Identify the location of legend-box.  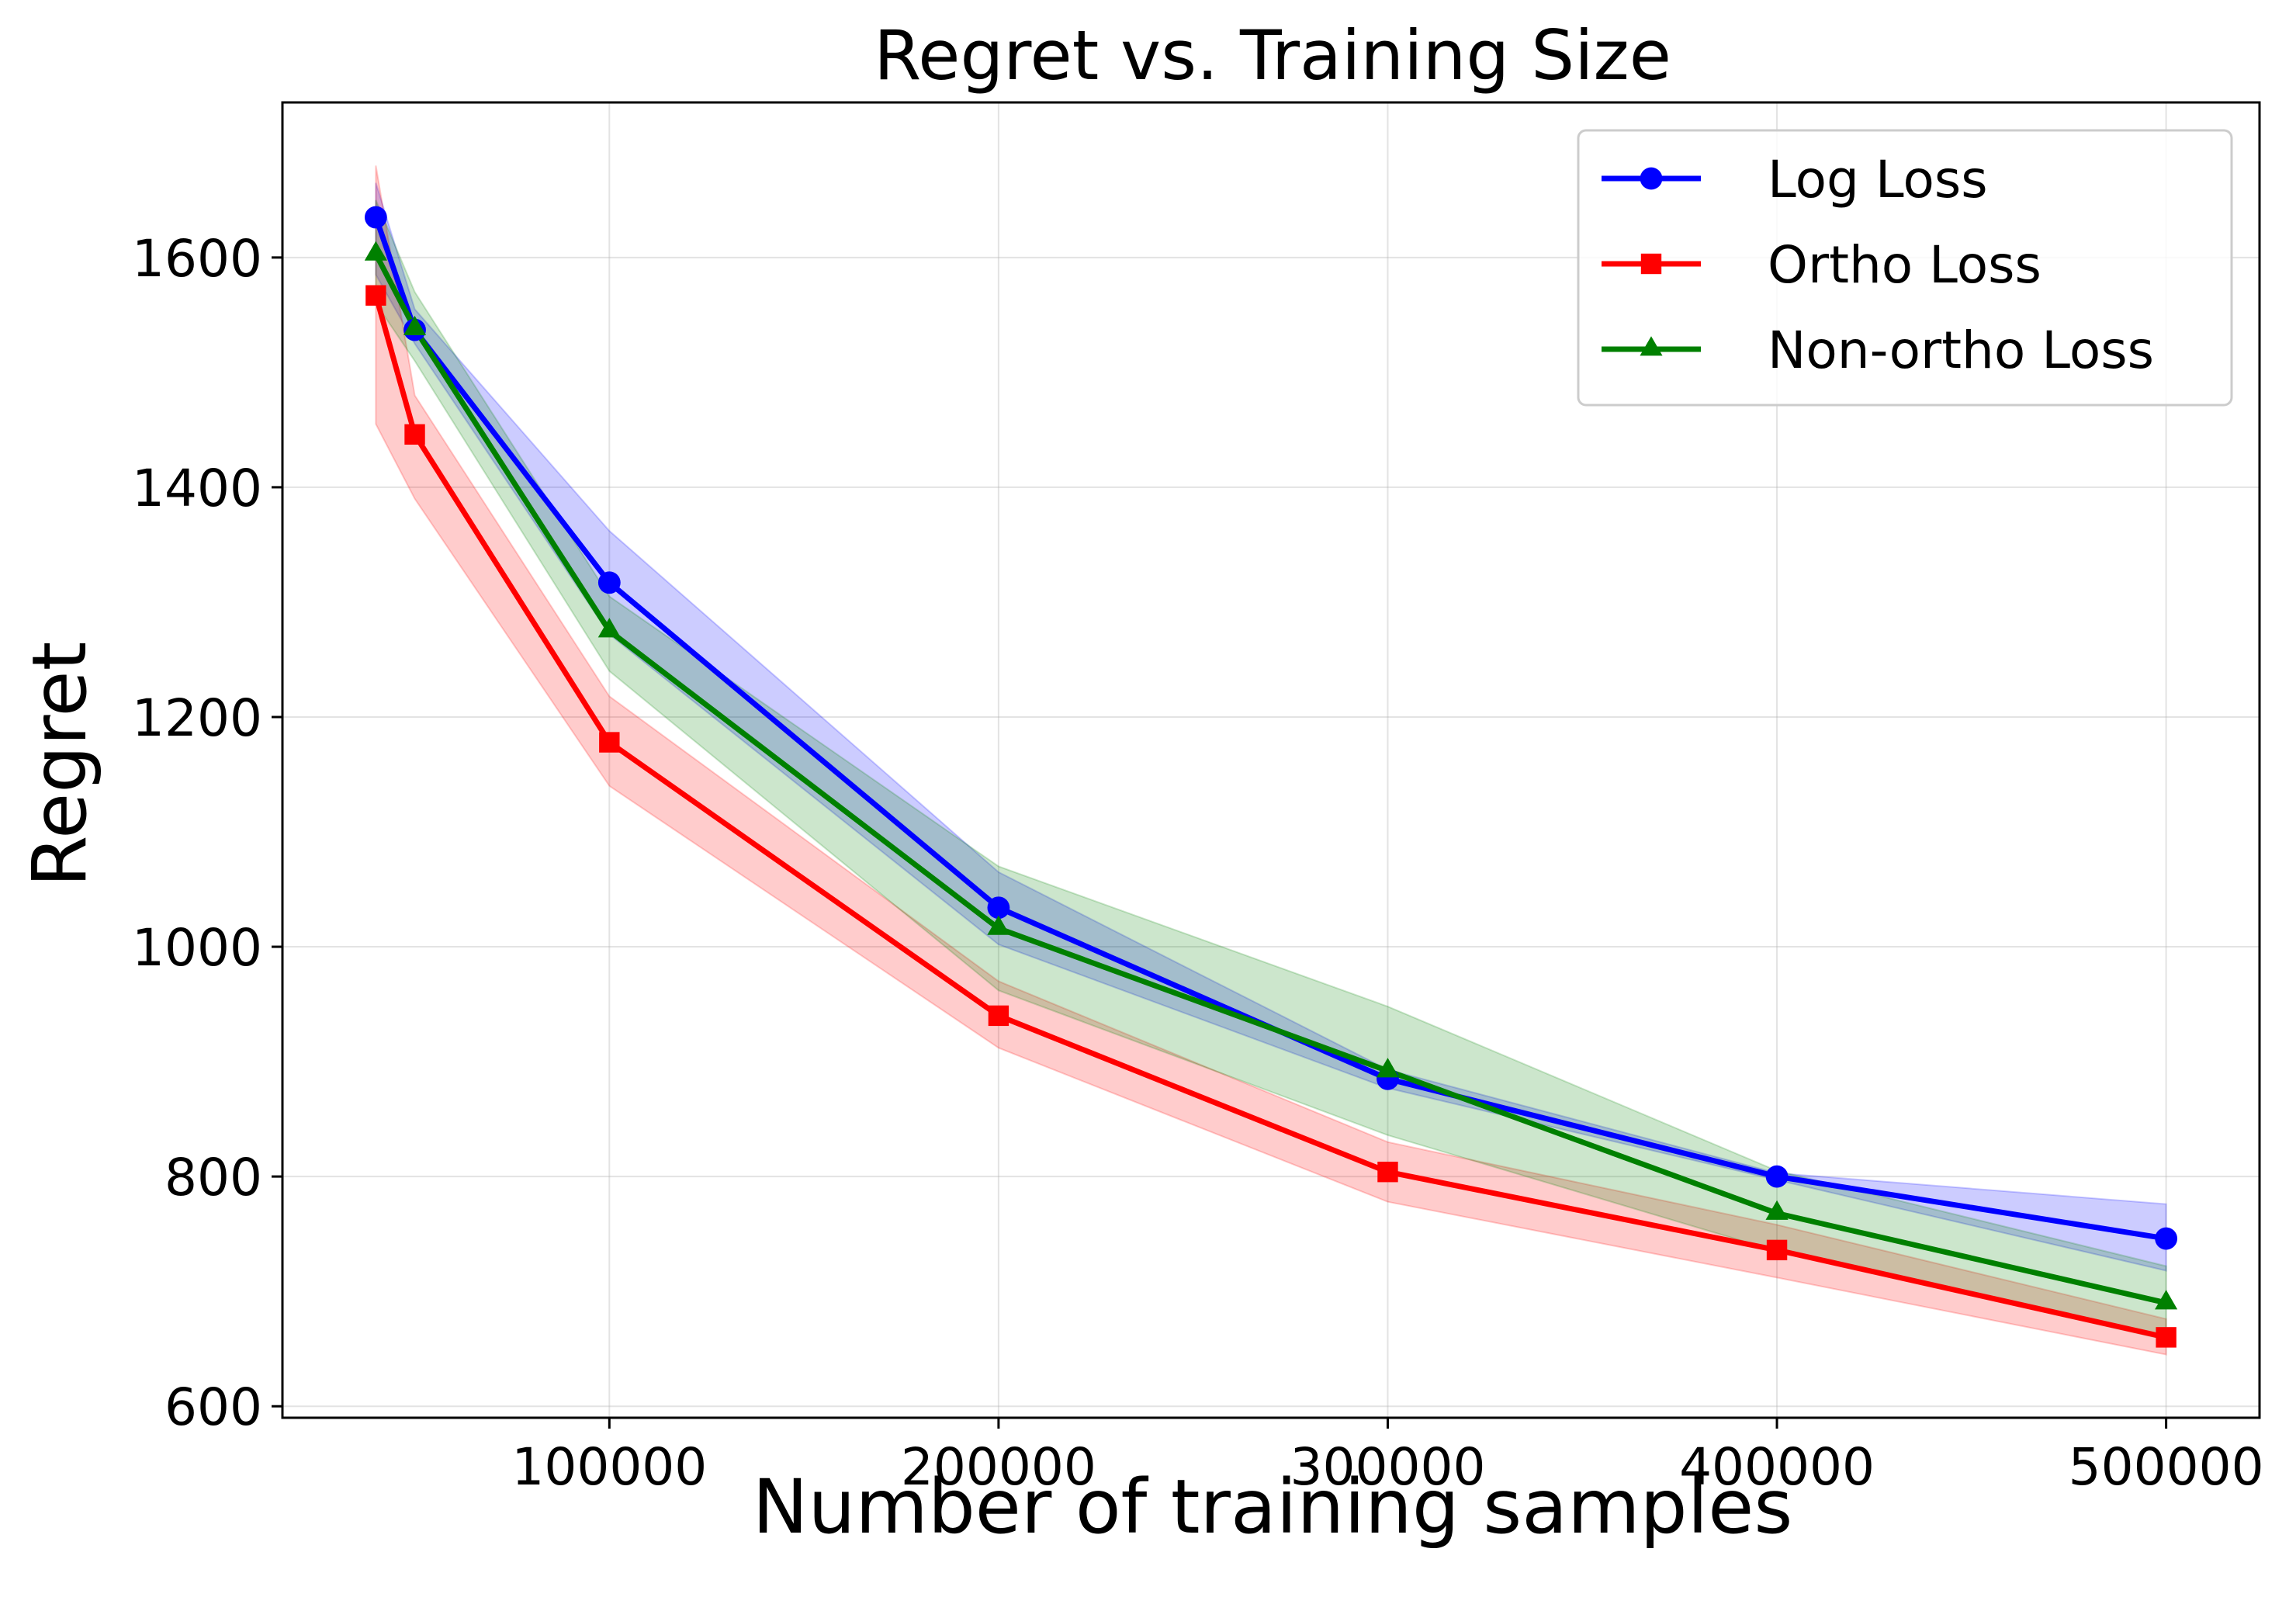
(1905, 268).